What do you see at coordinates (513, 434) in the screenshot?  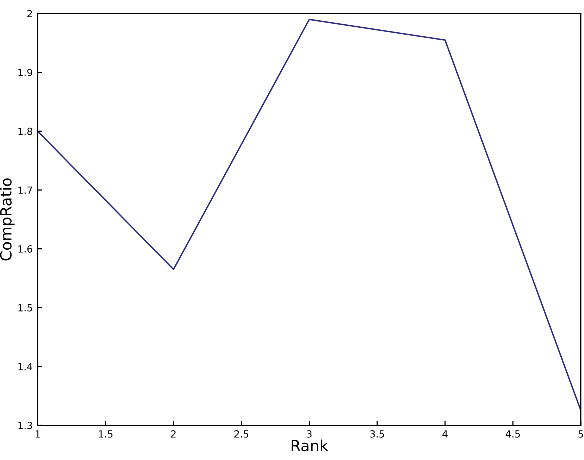 I see `x-tick-label: 4.5` at bounding box center [513, 434].